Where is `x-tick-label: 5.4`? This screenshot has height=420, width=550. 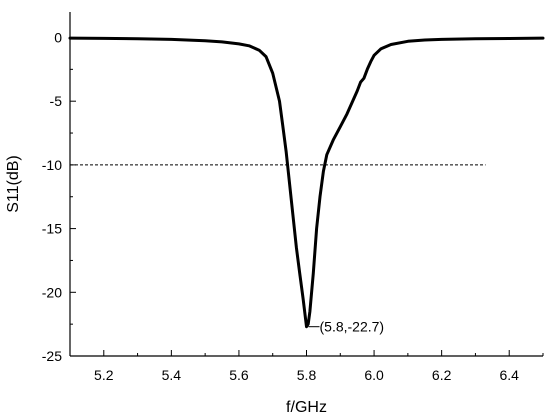
x-tick-label: 5.4 is located at coordinates (172, 375).